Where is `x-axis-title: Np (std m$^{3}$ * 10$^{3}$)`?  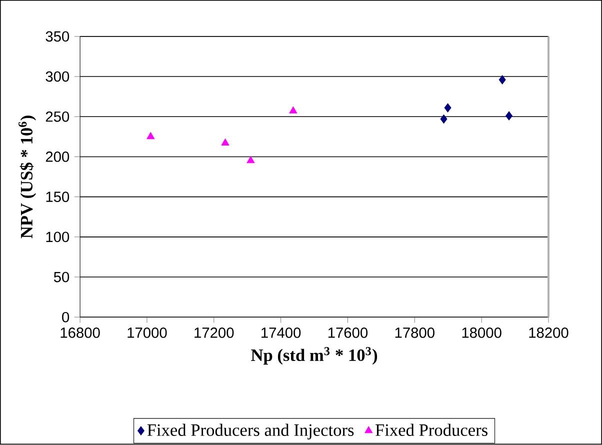 x-axis-title: Np (std m$^{3}$ * 10$^{3}$) is located at coordinates (314, 356).